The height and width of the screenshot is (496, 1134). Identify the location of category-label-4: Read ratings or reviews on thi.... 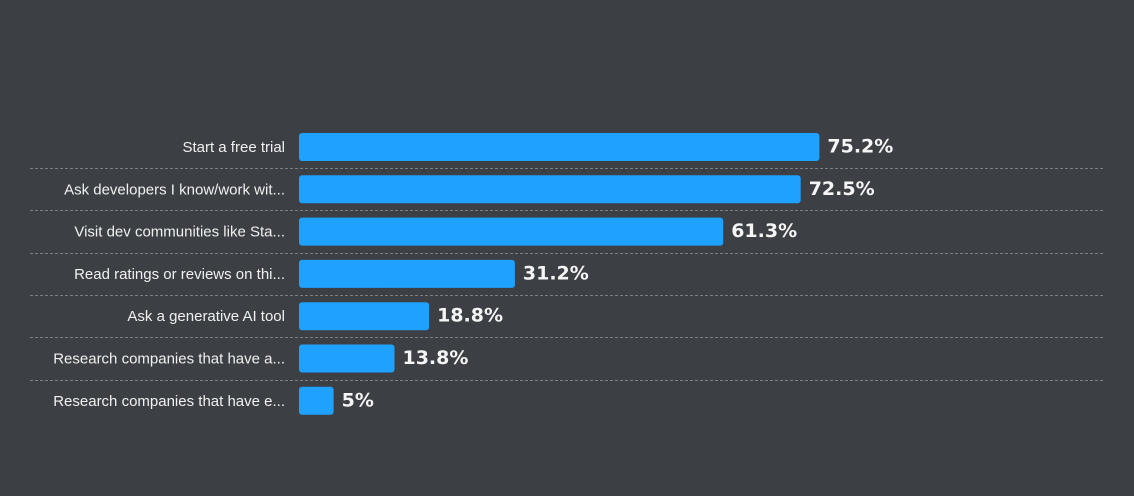
(179, 274).